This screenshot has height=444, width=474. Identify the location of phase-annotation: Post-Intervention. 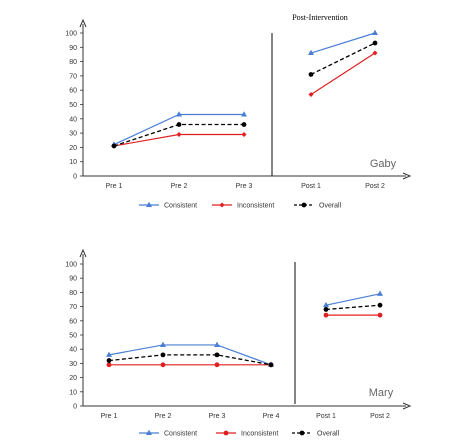
(320, 17).